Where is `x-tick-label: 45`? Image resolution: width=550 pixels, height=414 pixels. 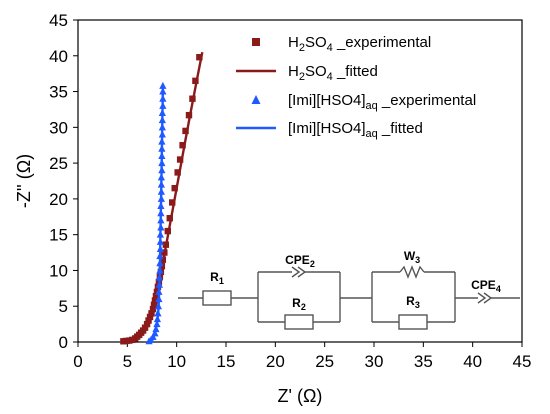
x-tick-label: 45 is located at coordinates (522, 361).